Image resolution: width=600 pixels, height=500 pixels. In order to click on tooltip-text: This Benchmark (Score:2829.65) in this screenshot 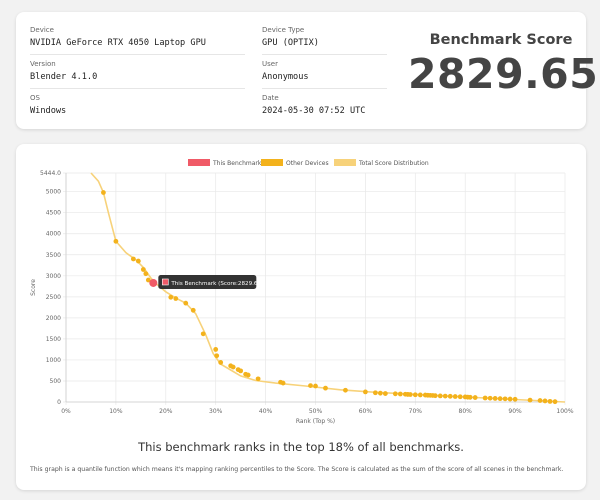, I will do `click(216, 284)`.